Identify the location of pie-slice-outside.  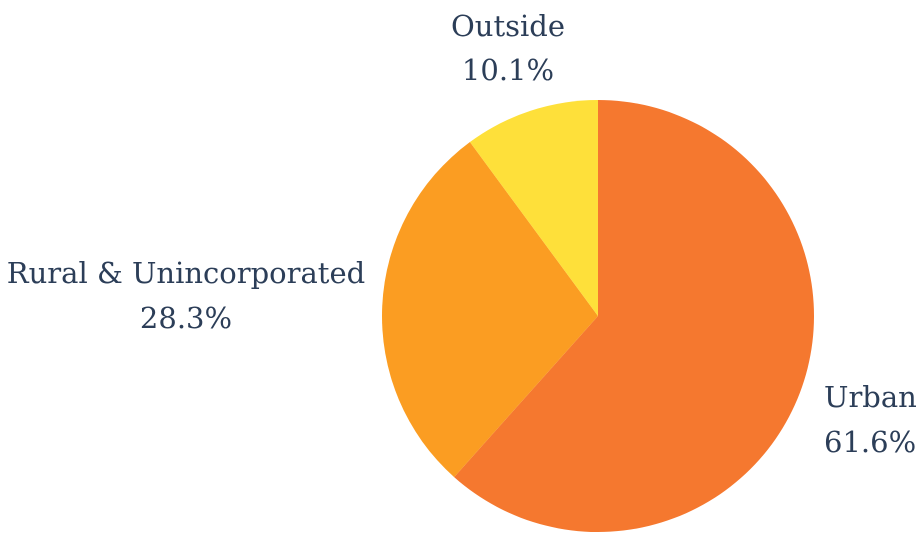
(533, 208).